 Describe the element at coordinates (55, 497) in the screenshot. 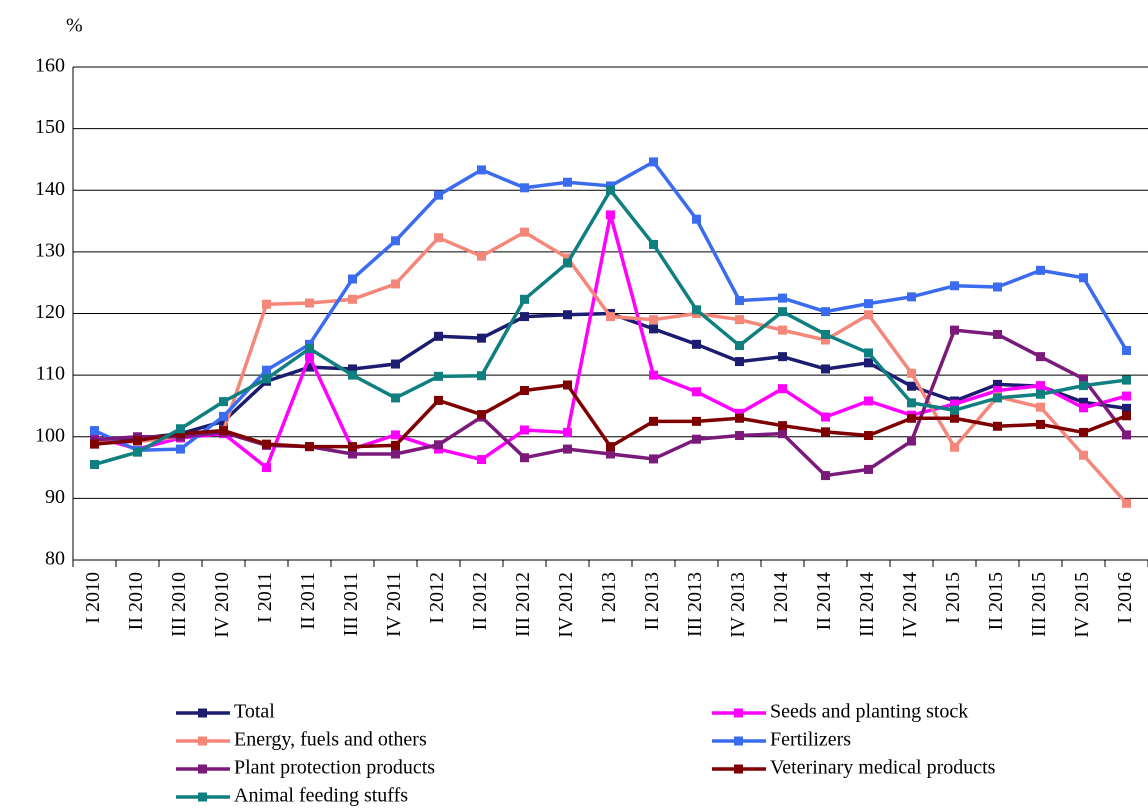

I see `y-tick-label: 90` at that location.